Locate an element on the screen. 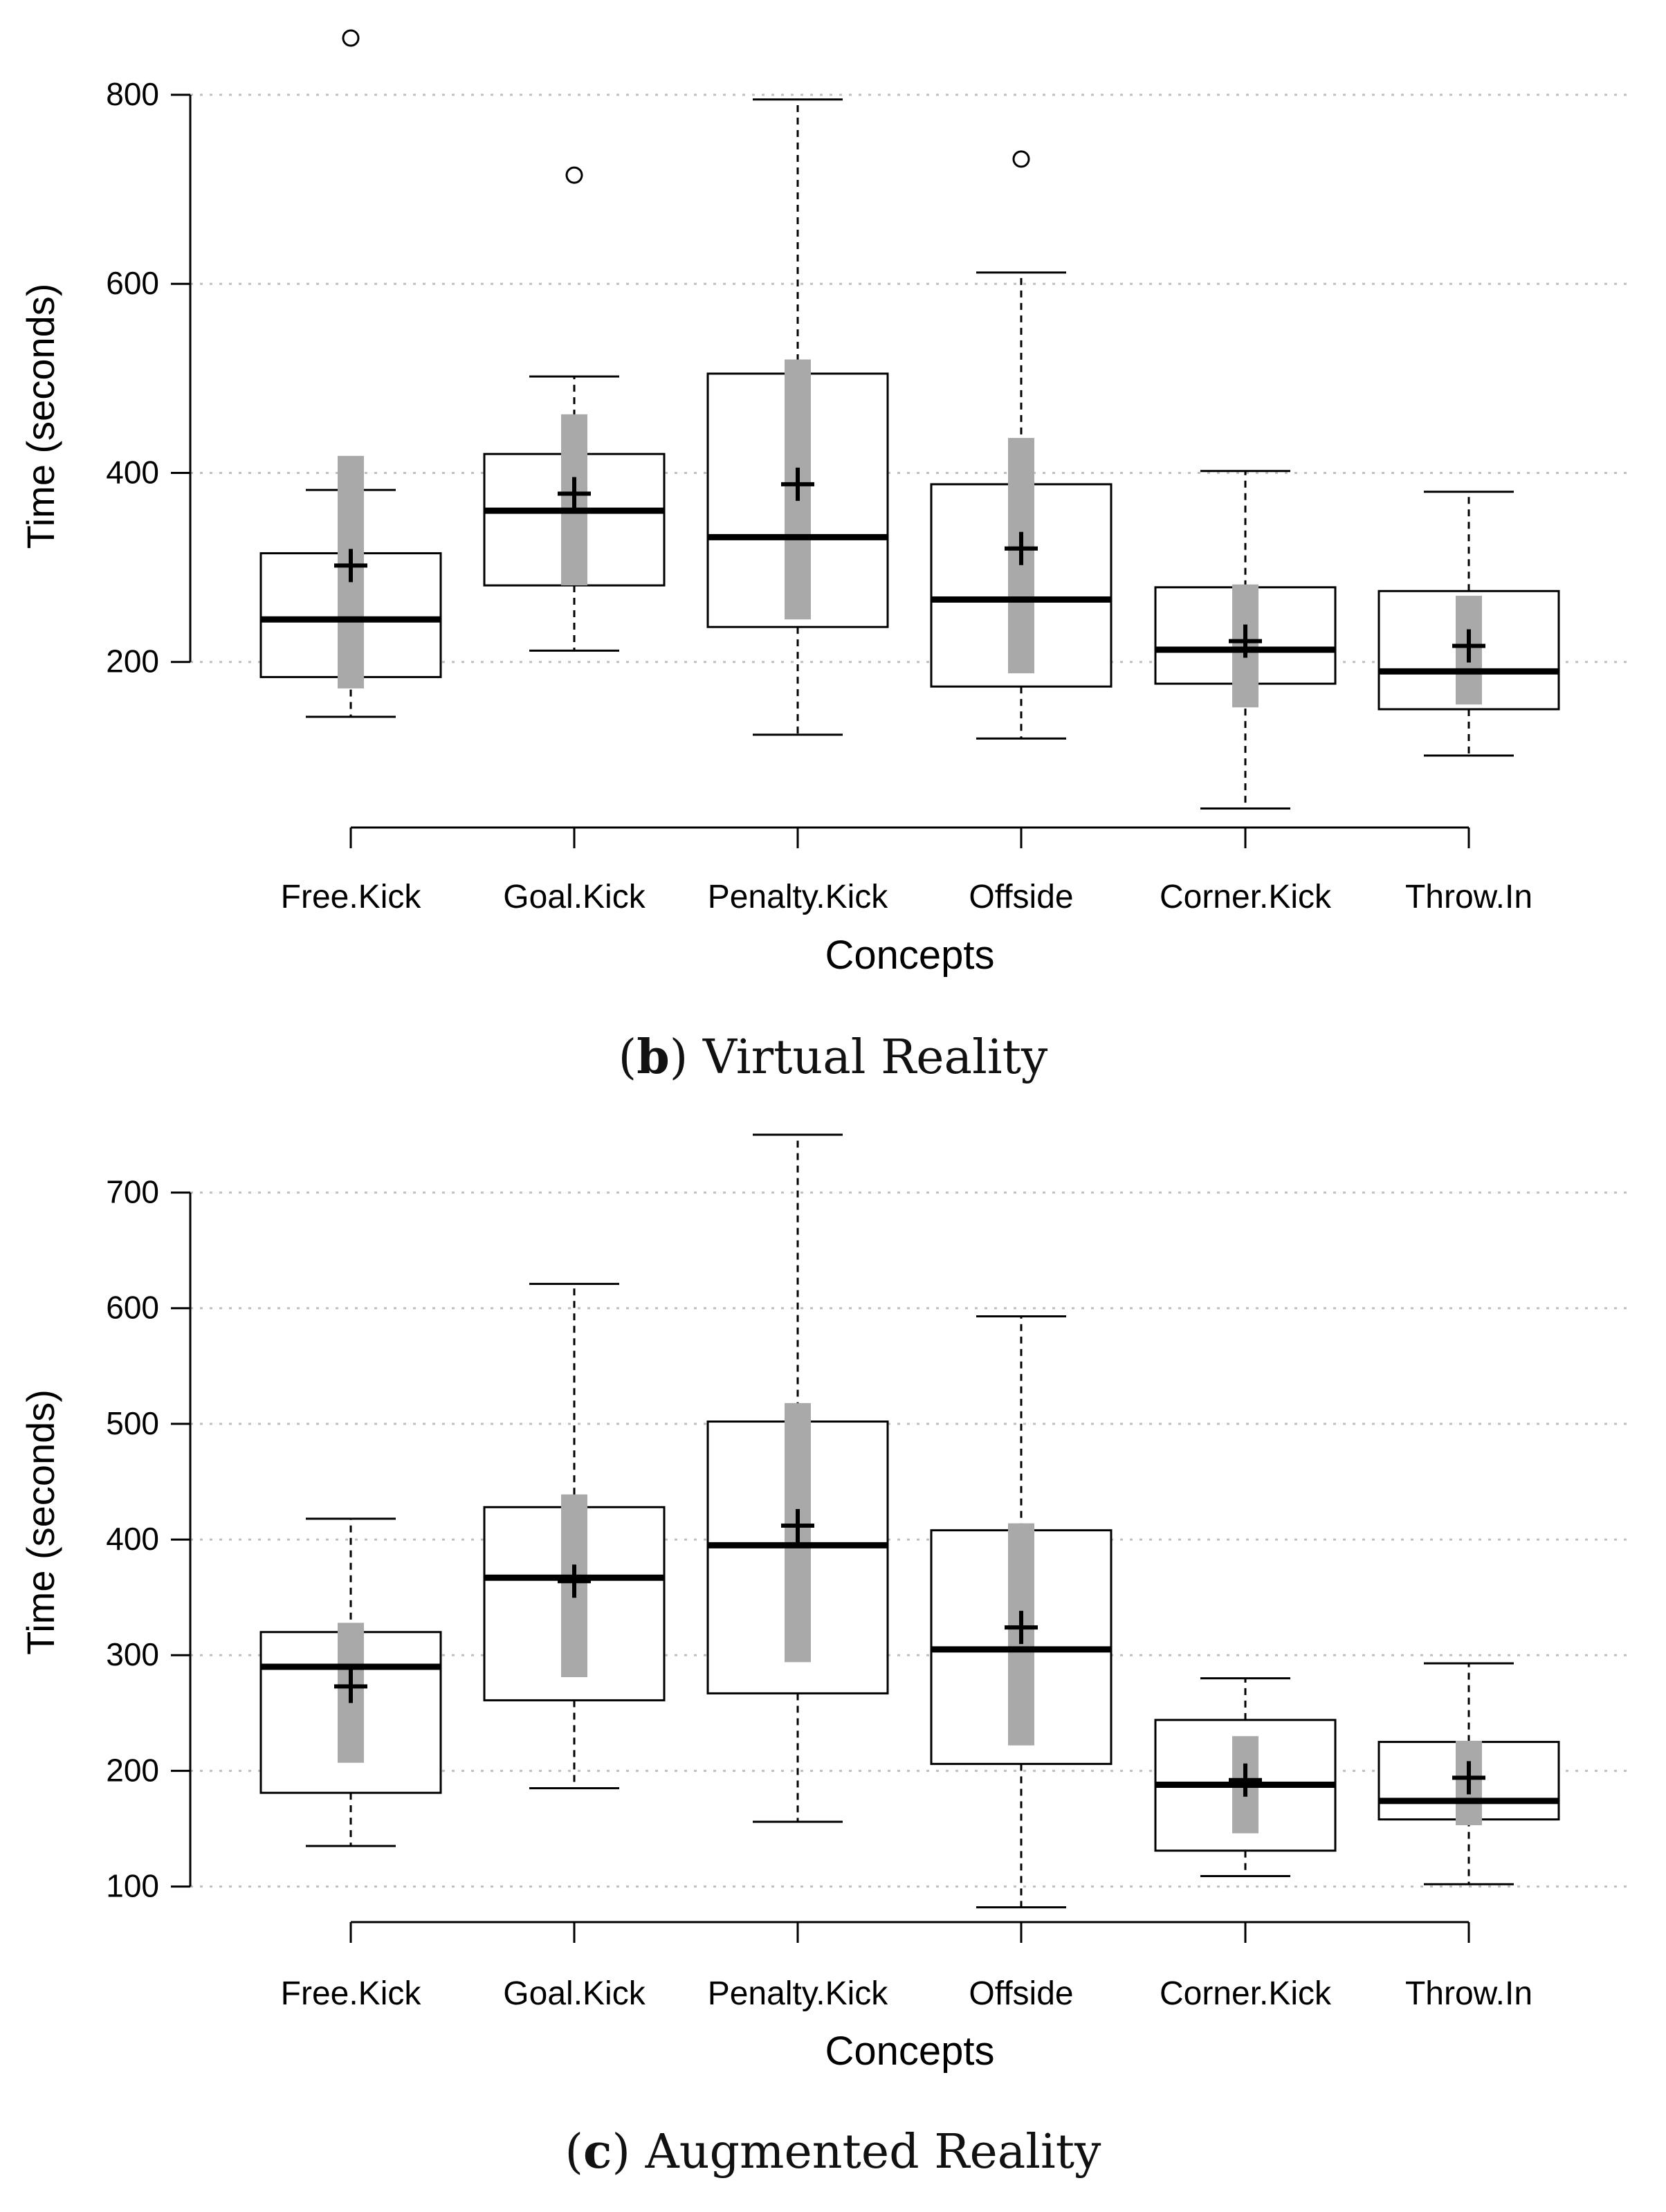  caption-augmented-reality: (c) Augmented Reality is located at coordinates (833, 2151).